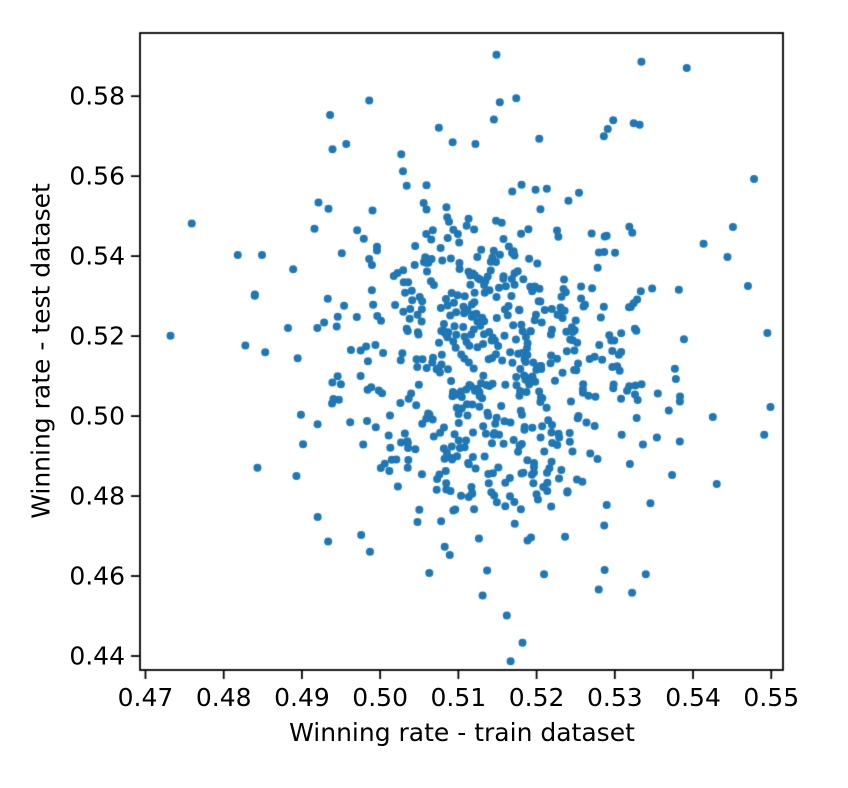  Describe the element at coordinates (97, 416) in the screenshot. I see `y-tick-label: 0.50` at that location.